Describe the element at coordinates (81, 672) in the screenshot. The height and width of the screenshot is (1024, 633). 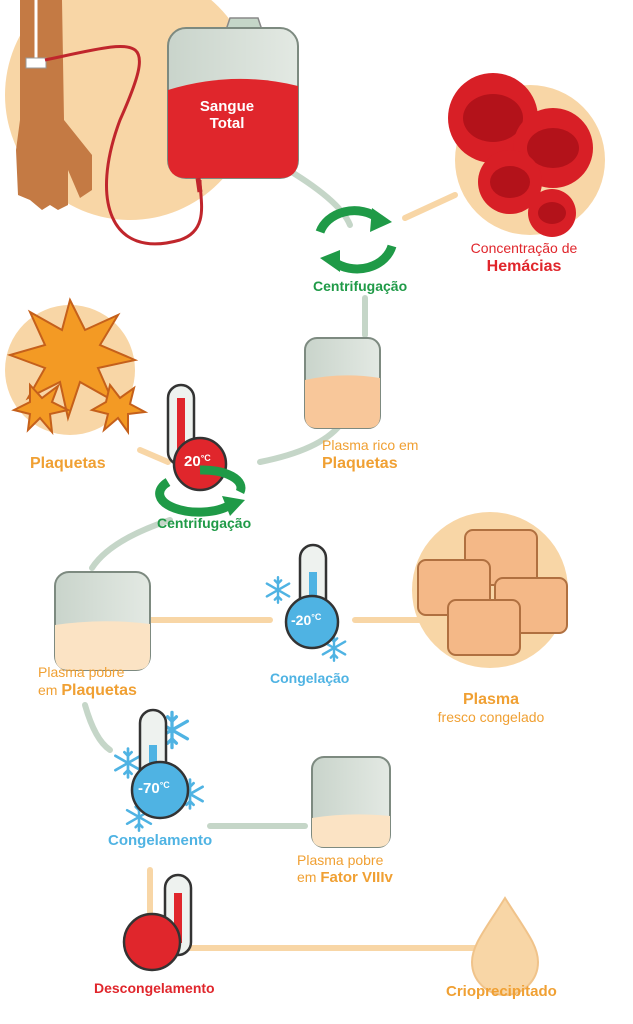
I see `ppp-caption-line1: Plasma pobre` at that location.